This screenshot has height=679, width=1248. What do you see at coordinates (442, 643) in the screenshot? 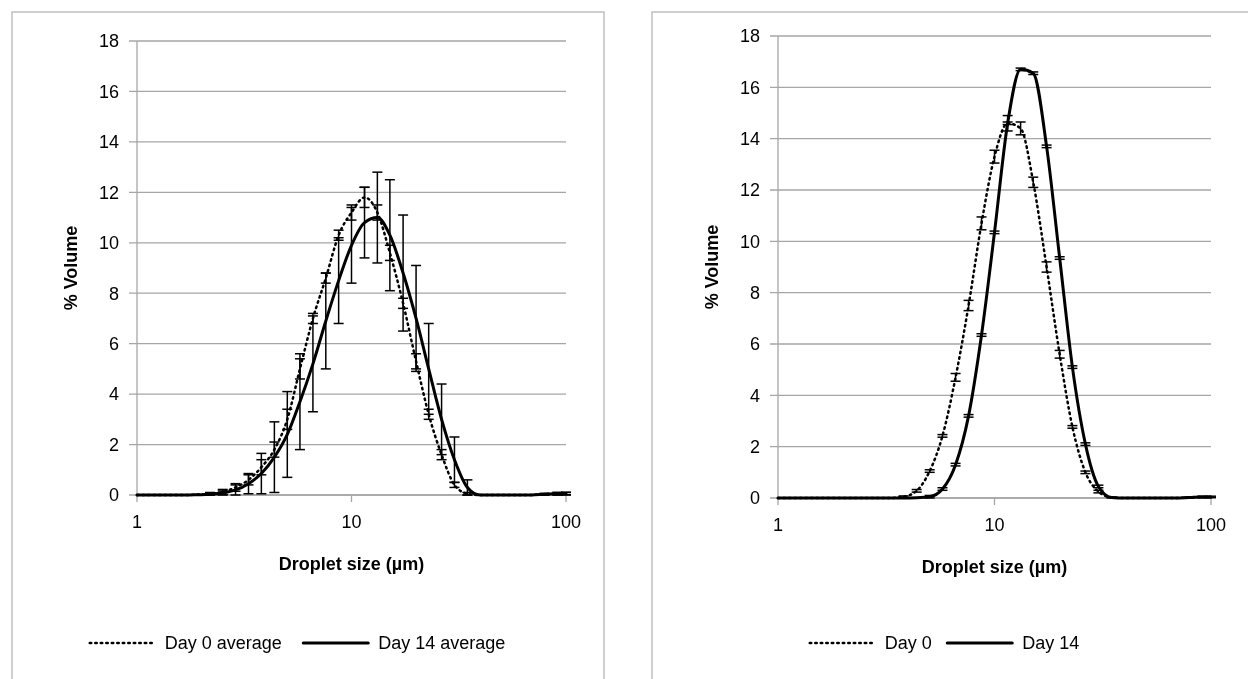
I see `legend-label: Day 14 average` at bounding box center [442, 643].